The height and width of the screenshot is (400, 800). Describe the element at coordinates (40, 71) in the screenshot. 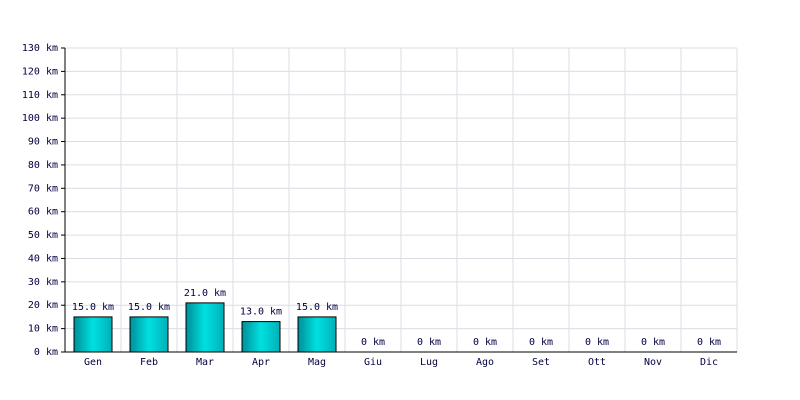

I see `y-tick-label: 120 km` at that location.